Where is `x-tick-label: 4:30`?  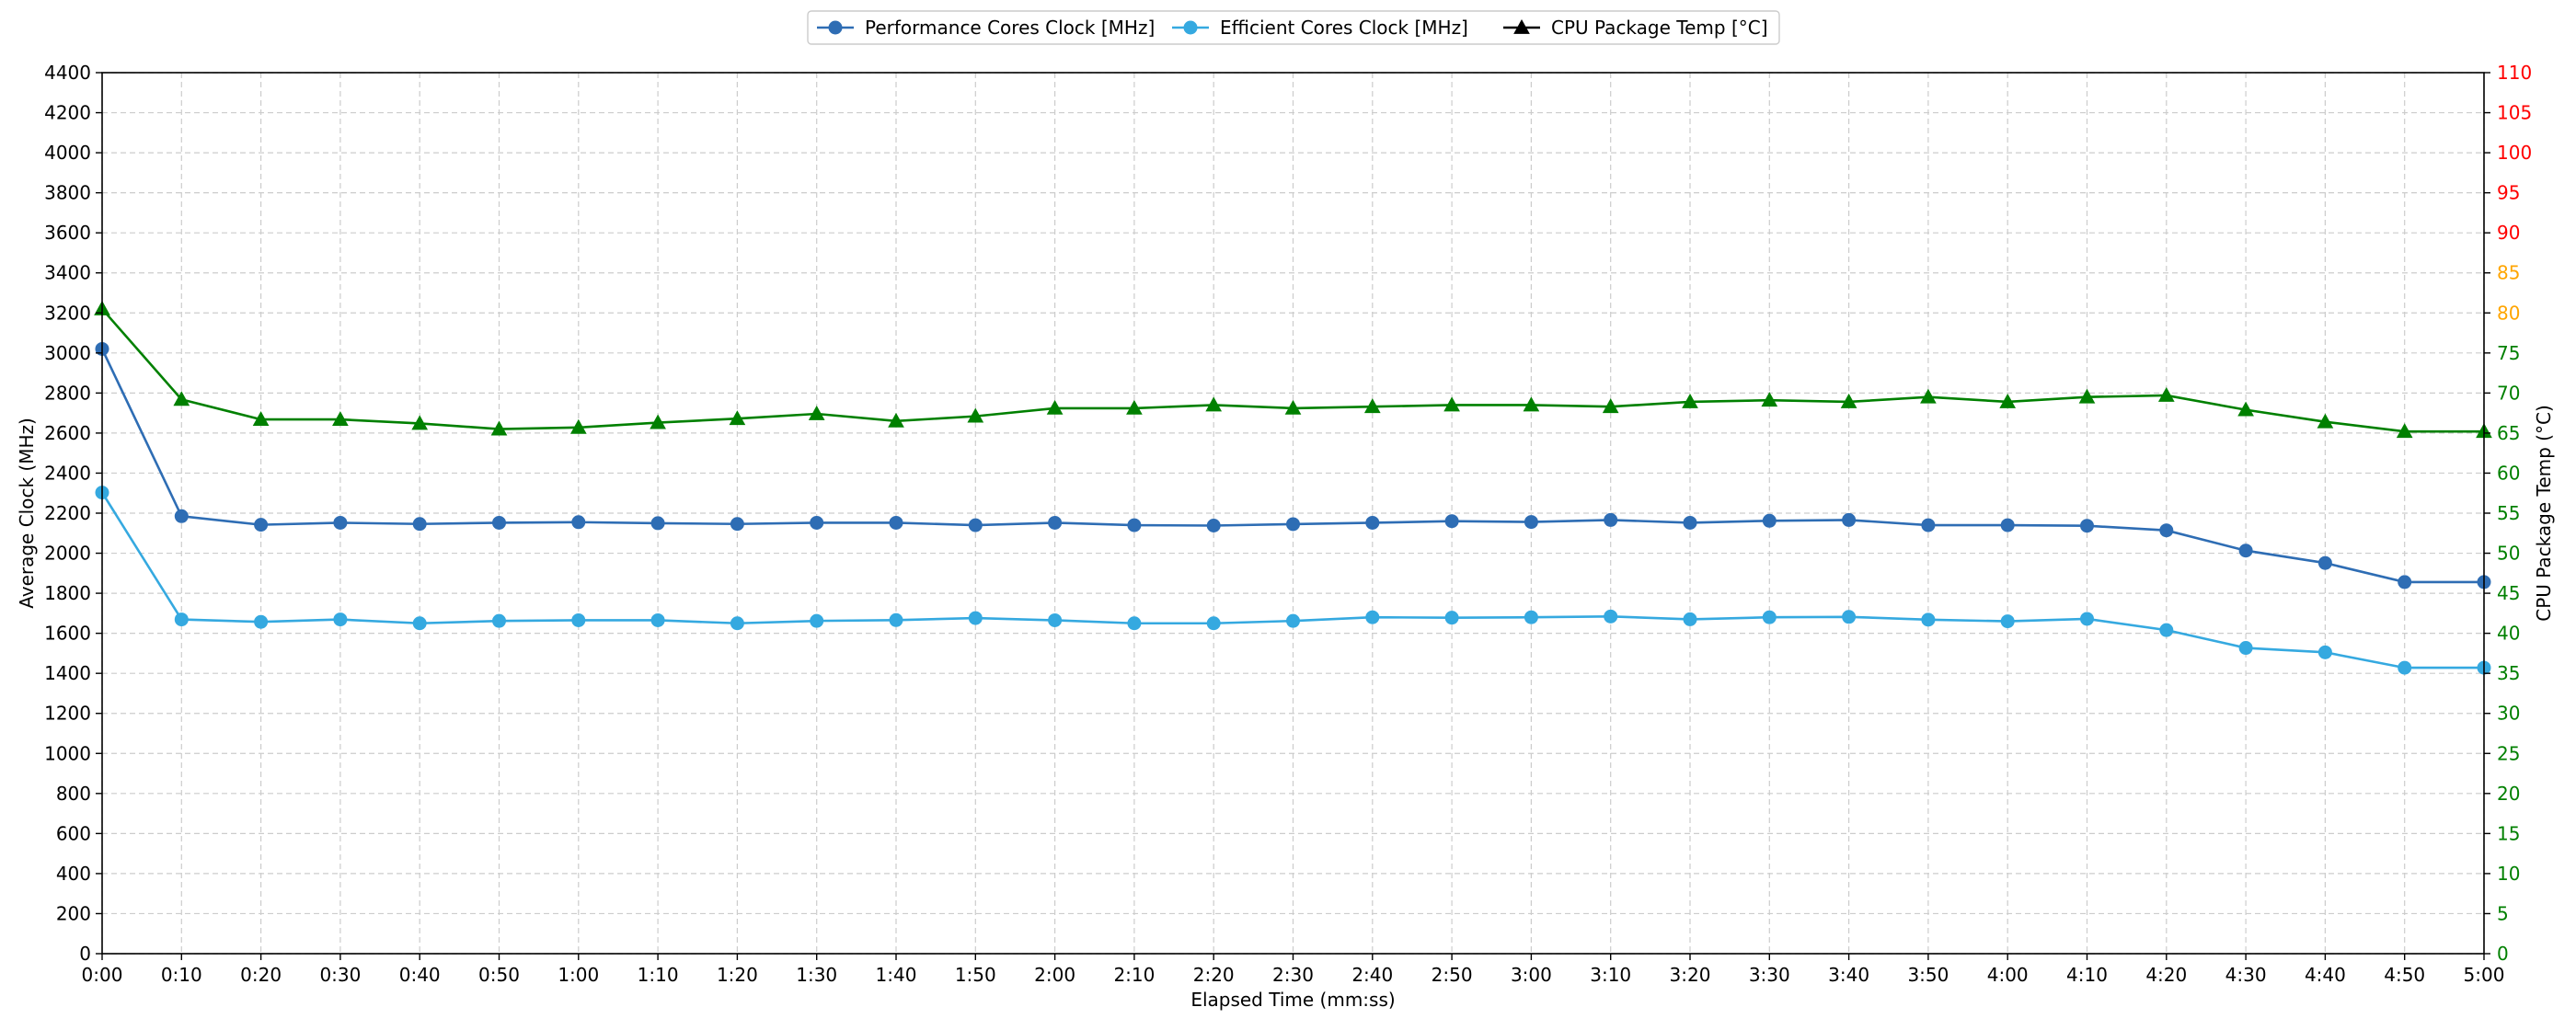
x-tick-label: 4:30 is located at coordinates (2246, 975).